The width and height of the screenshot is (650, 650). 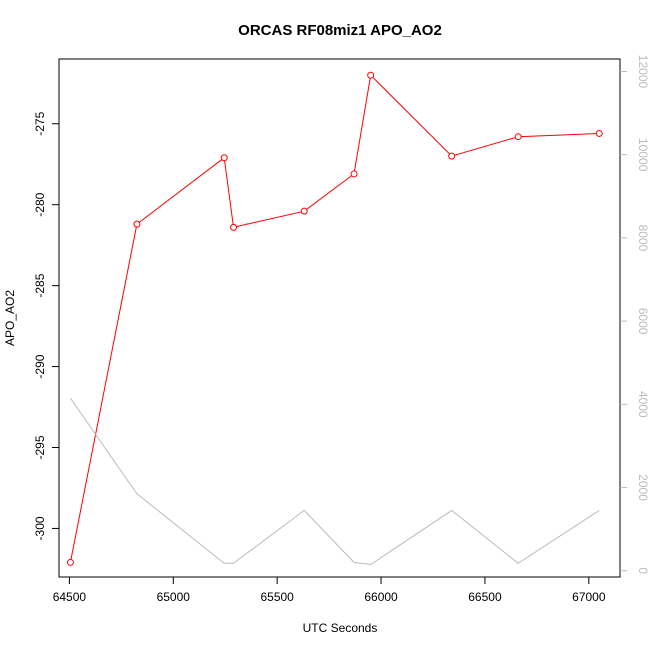 I want to click on x-axis-label: UTC Seconds, so click(x=340, y=628).